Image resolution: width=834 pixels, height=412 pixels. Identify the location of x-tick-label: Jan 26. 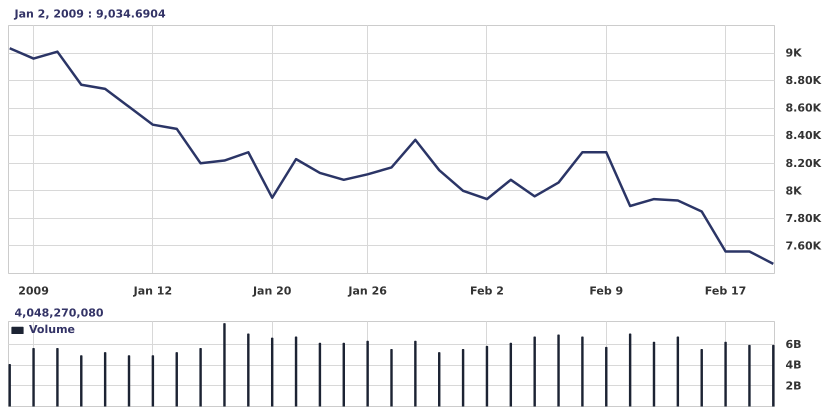
(367, 291).